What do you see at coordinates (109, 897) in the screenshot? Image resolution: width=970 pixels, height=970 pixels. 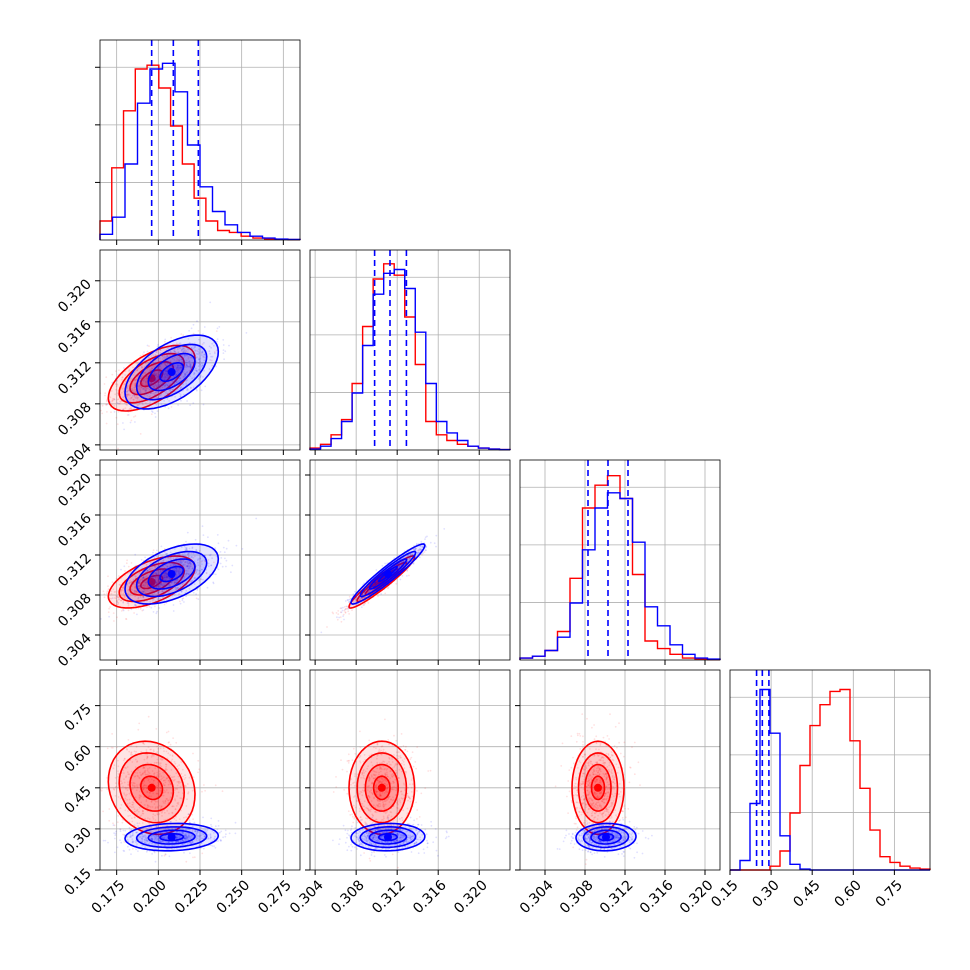 I see `x-tick-label: 0.175` at bounding box center [109, 897].